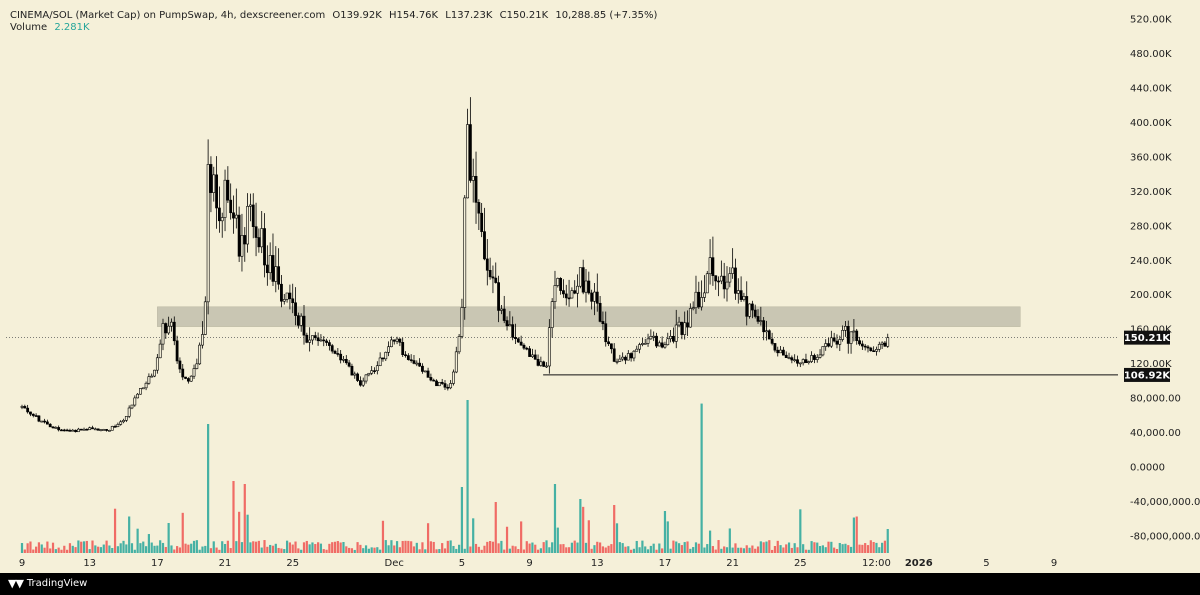  What do you see at coordinates (597, 563) in the screenshot?
I see `x-tick-label: 13` at bounding box center [597, 563].